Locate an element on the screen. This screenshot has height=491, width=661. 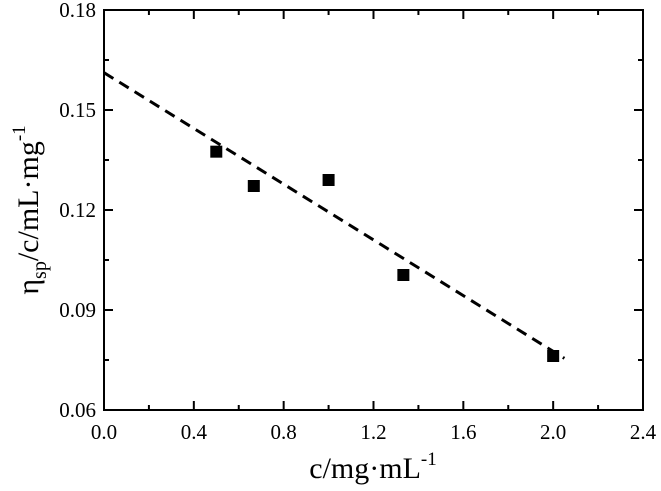
x-tick-label: 0.8 is located at coordinates (284, 432).